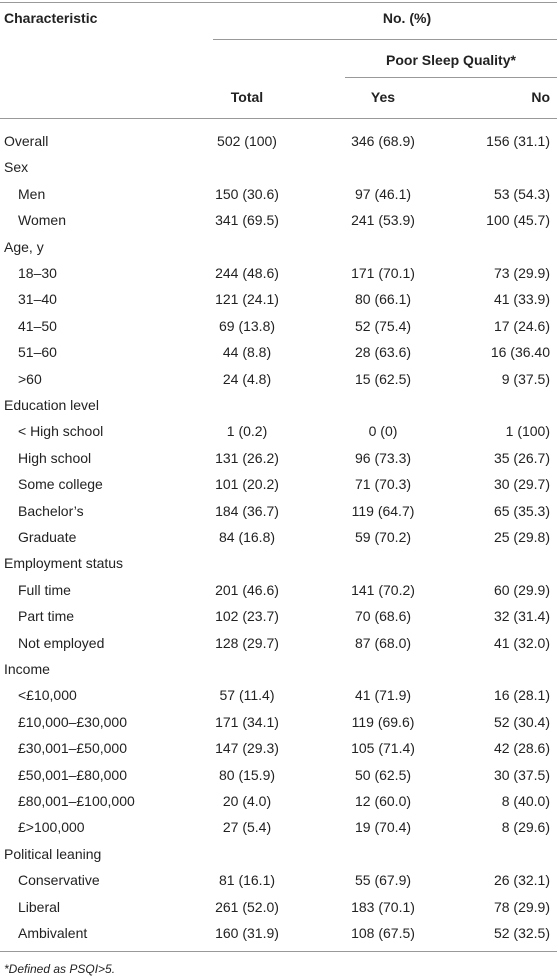 The image size is (557, 980). What do you see at coordinates (247, 378) in the screenshot?
I see `cell: 24 (4.8)` at bounding box center [247, 378].